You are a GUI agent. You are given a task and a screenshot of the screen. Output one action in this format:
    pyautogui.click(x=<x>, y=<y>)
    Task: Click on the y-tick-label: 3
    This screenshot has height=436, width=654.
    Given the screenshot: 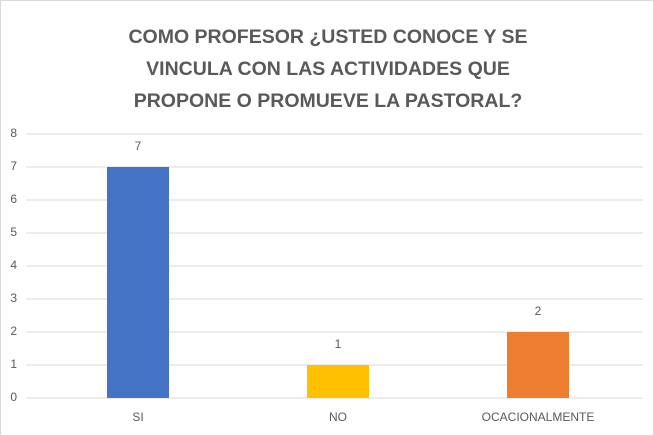 What is the action you would take?
    pyautogui.click(x=13, y=298)
    